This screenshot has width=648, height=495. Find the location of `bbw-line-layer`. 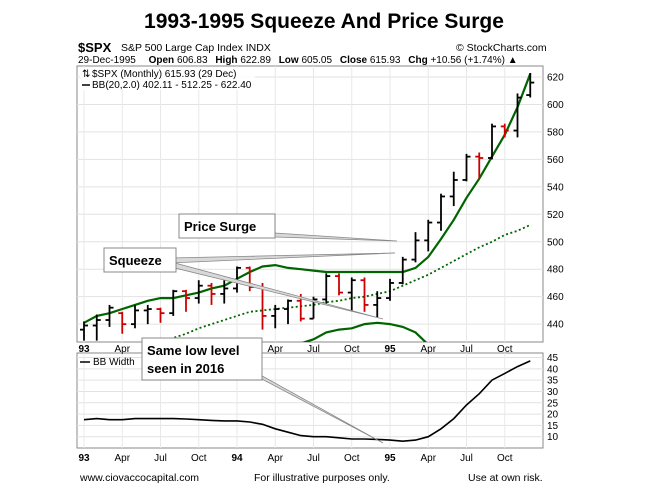

bbw-line-layer is located at coordinates (307, 401).